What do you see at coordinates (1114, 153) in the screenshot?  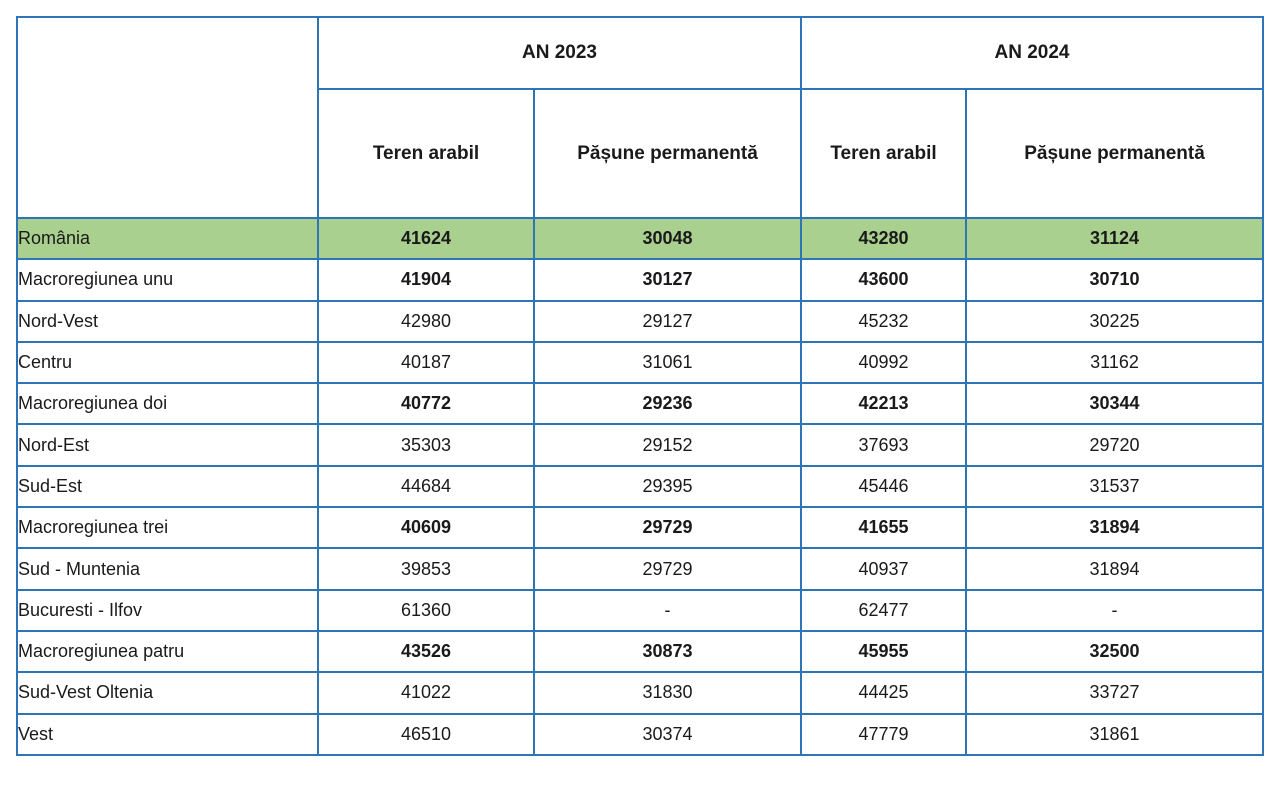 I see `sub-header-pasune-permanenta-2024: Pășune permanentă` at bounding box center [1114, 153].